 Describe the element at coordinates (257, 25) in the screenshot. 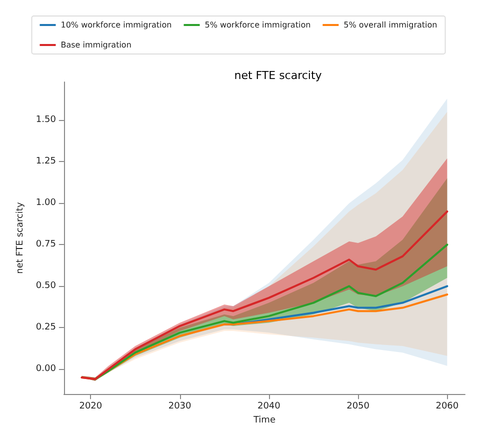

I see `legend-label: 5% workforce immigration` at that location.